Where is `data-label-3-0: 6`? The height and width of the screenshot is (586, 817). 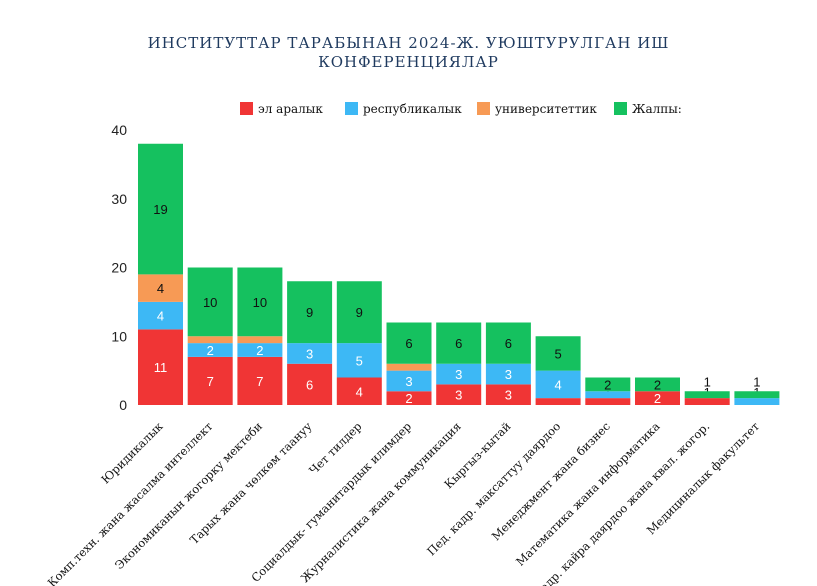
data-label-3-0: 6 is located at coordinates (309, 384).